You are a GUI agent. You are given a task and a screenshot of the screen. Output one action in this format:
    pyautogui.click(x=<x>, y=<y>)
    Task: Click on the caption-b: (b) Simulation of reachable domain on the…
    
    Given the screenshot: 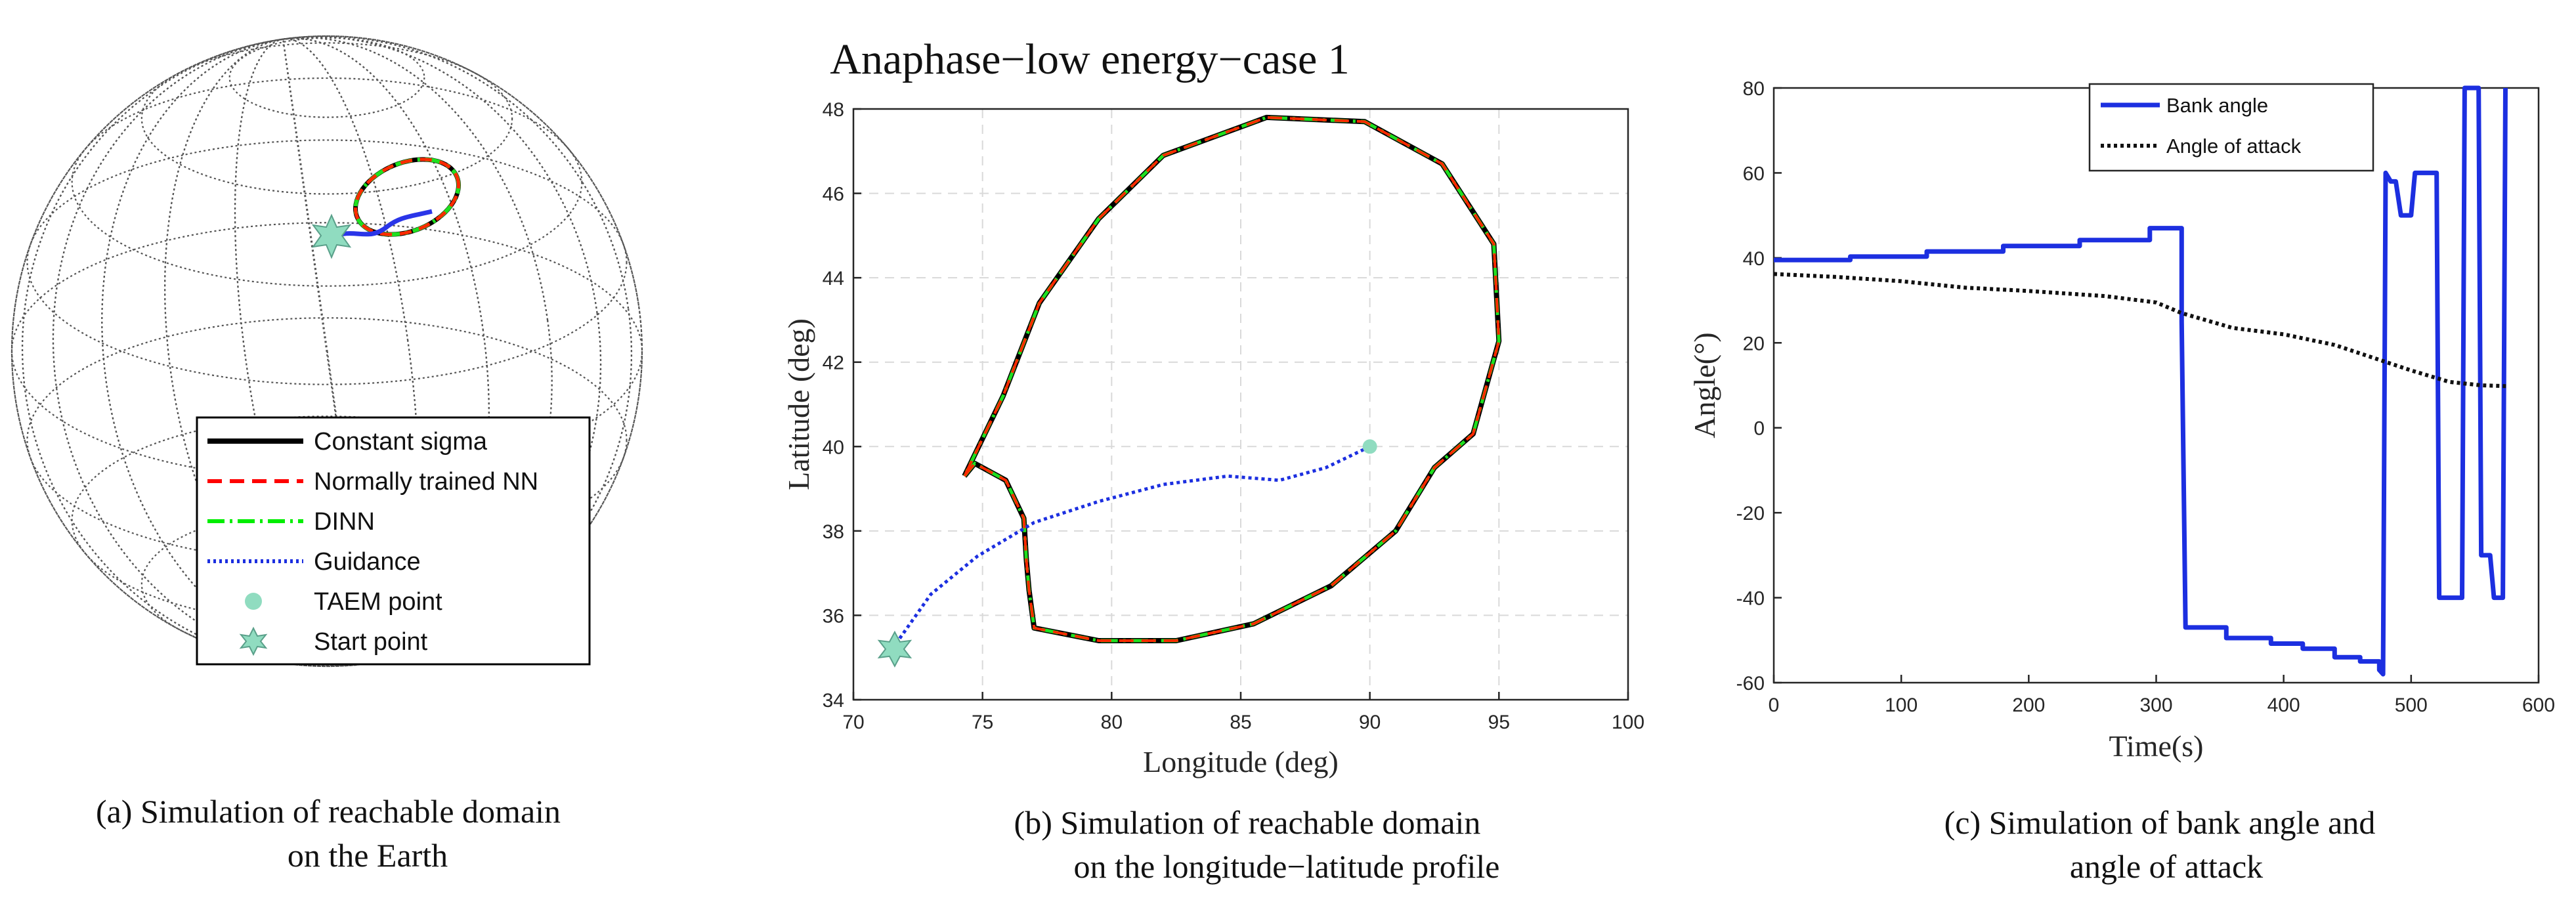 What is the action you would take?
    pyautogui.click(x=1257, y=844)
    